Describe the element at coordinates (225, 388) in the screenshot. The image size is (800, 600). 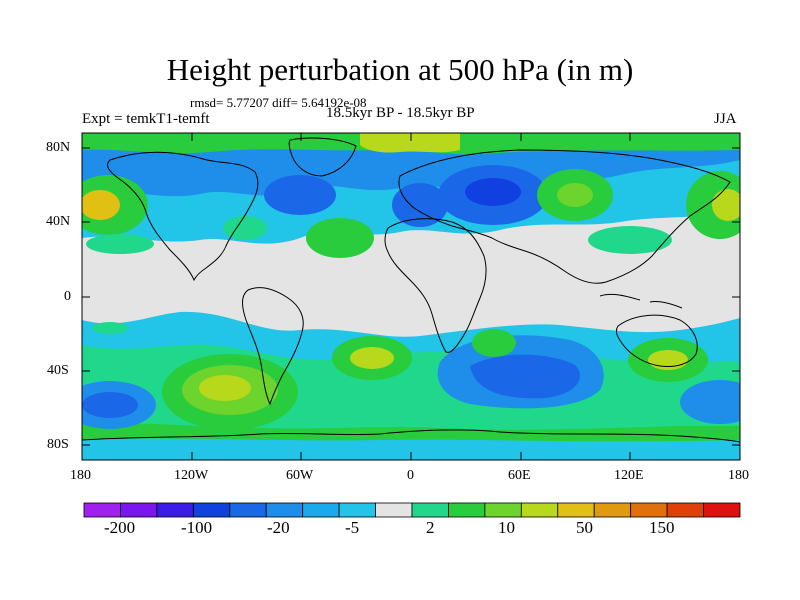
I see `south-pacific-high-core` at that location.